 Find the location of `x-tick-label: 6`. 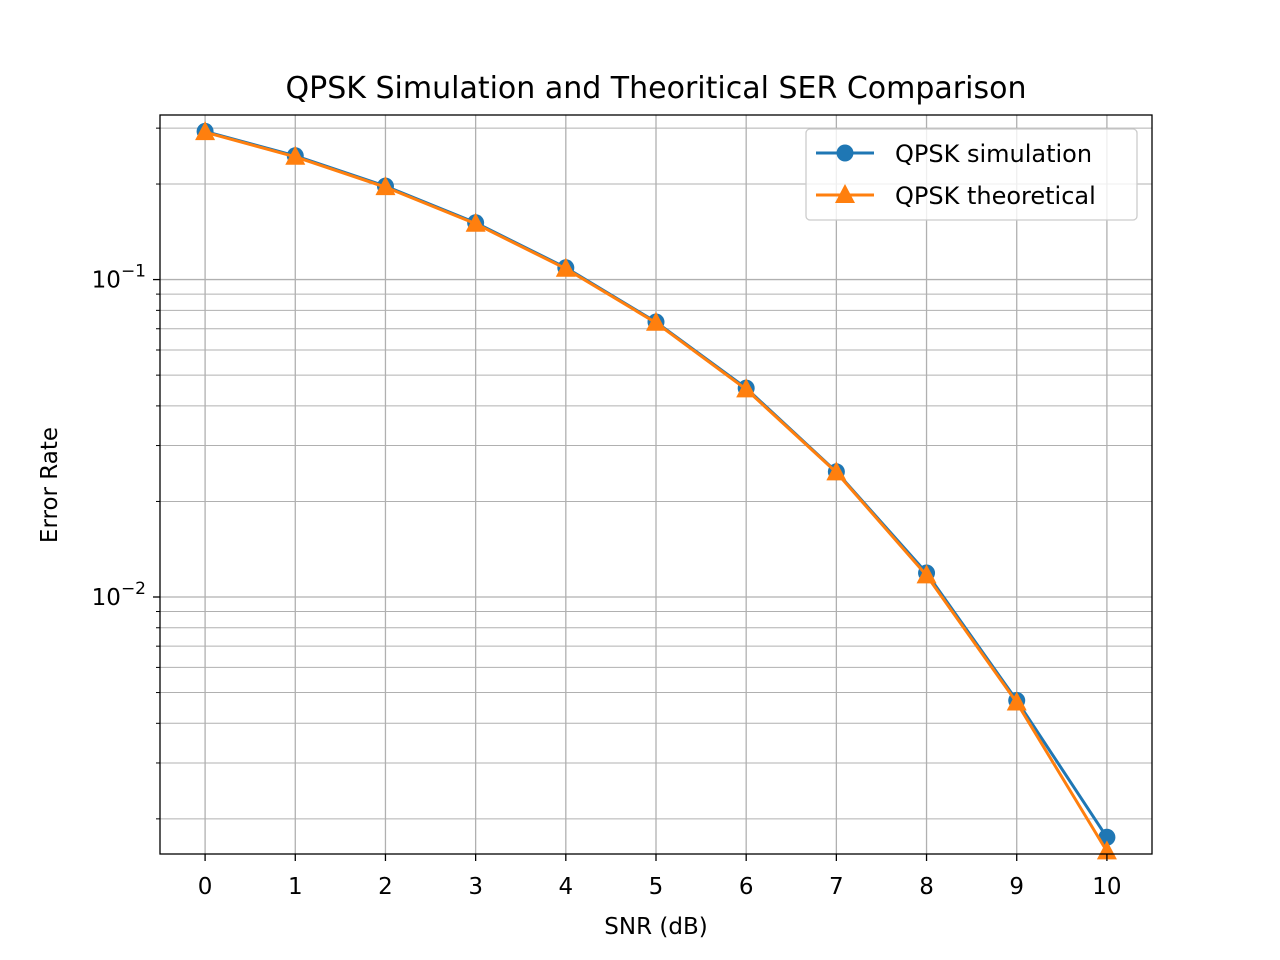

x-tick-label: 6 is located at coordinates (746, 887).